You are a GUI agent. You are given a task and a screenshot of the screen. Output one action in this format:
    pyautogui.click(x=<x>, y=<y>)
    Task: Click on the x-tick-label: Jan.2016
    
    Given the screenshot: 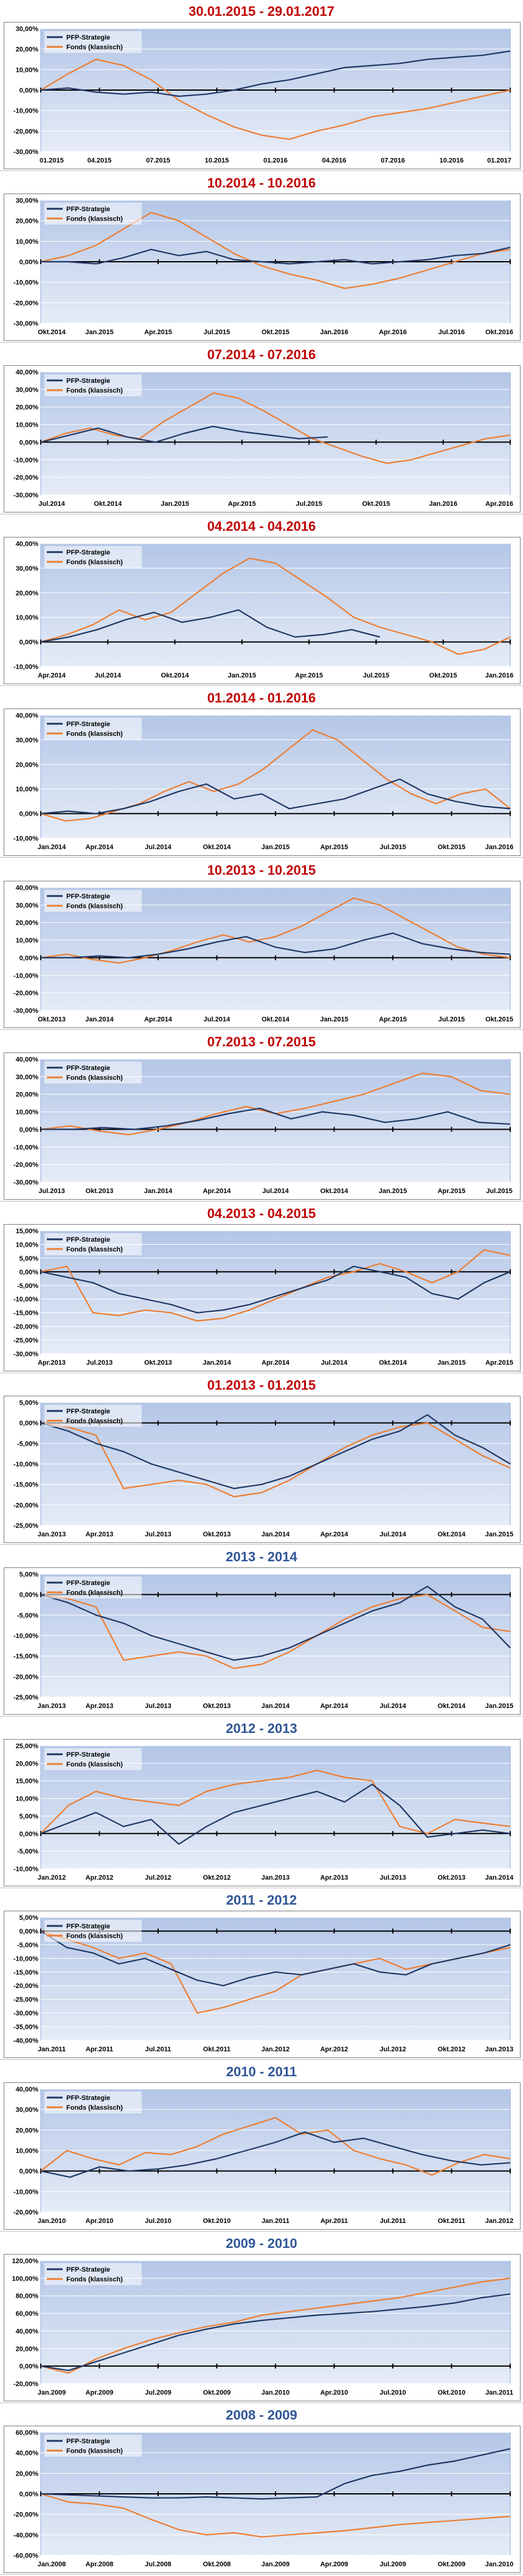 What is the action you would take?
    pyautogui.click(x=499, y=675)
    